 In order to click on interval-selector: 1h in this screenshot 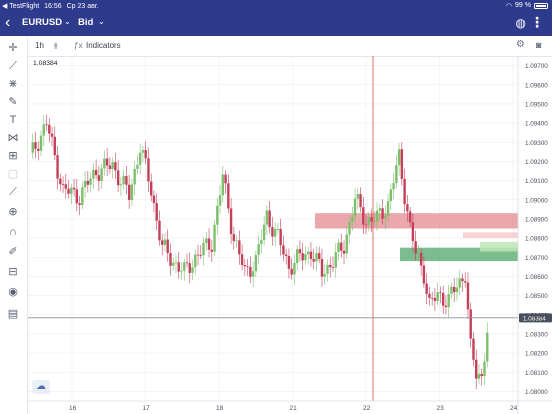, I will do `click(39, 45)`.